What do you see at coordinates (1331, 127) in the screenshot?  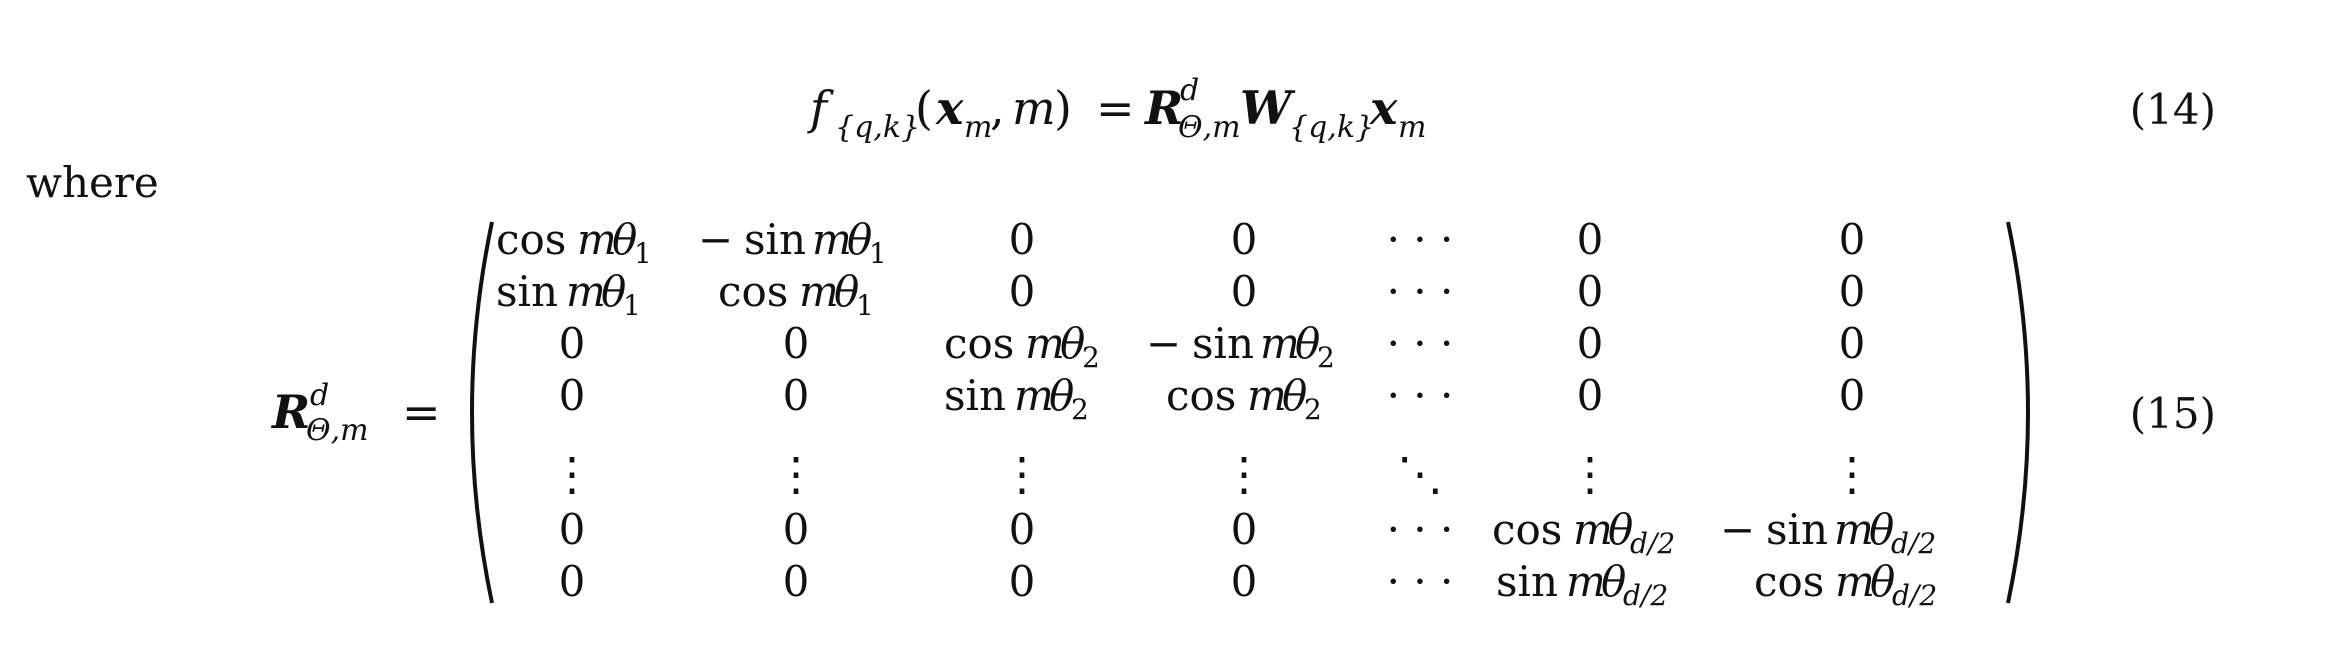 I see `weight-matrix-subscript: {q,k}` at bounding box center [1331, 127].